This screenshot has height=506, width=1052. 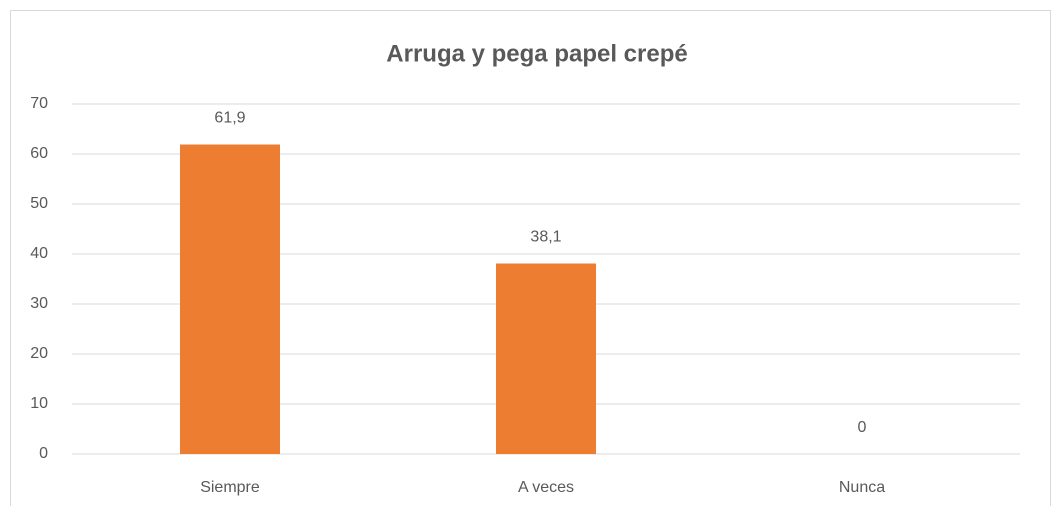 I want to click on y-tick-label: 50, so click(x=39, y=203).